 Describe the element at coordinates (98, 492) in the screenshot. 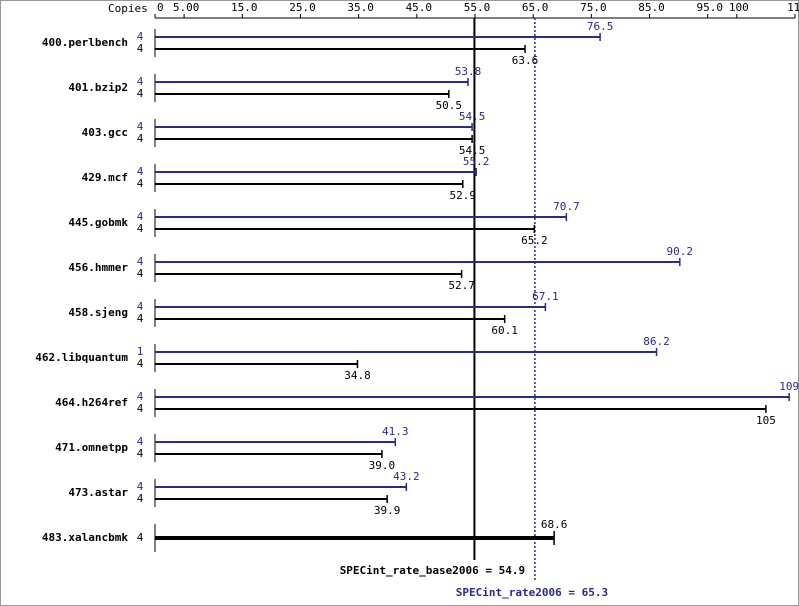

I see `benchmark-label: 473.astar` at that location.